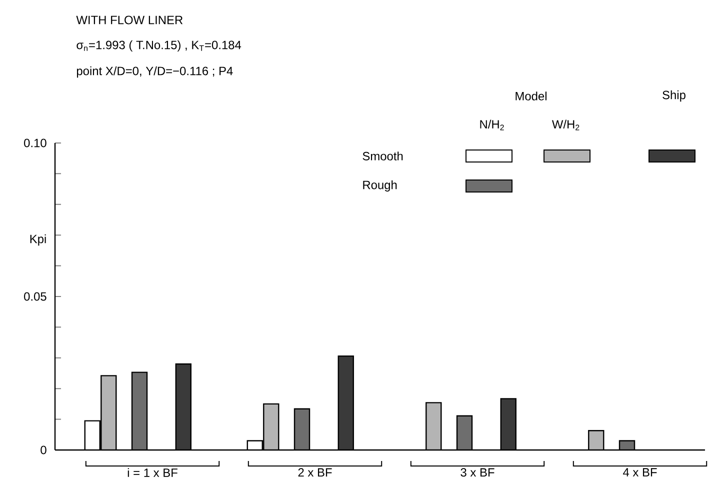 The width and height of the screenshot is (718, 491). What do you see at coordinates (382, 156) in the screenshot?
I see `annotation: Smooth` at bounding box center [382, 156].